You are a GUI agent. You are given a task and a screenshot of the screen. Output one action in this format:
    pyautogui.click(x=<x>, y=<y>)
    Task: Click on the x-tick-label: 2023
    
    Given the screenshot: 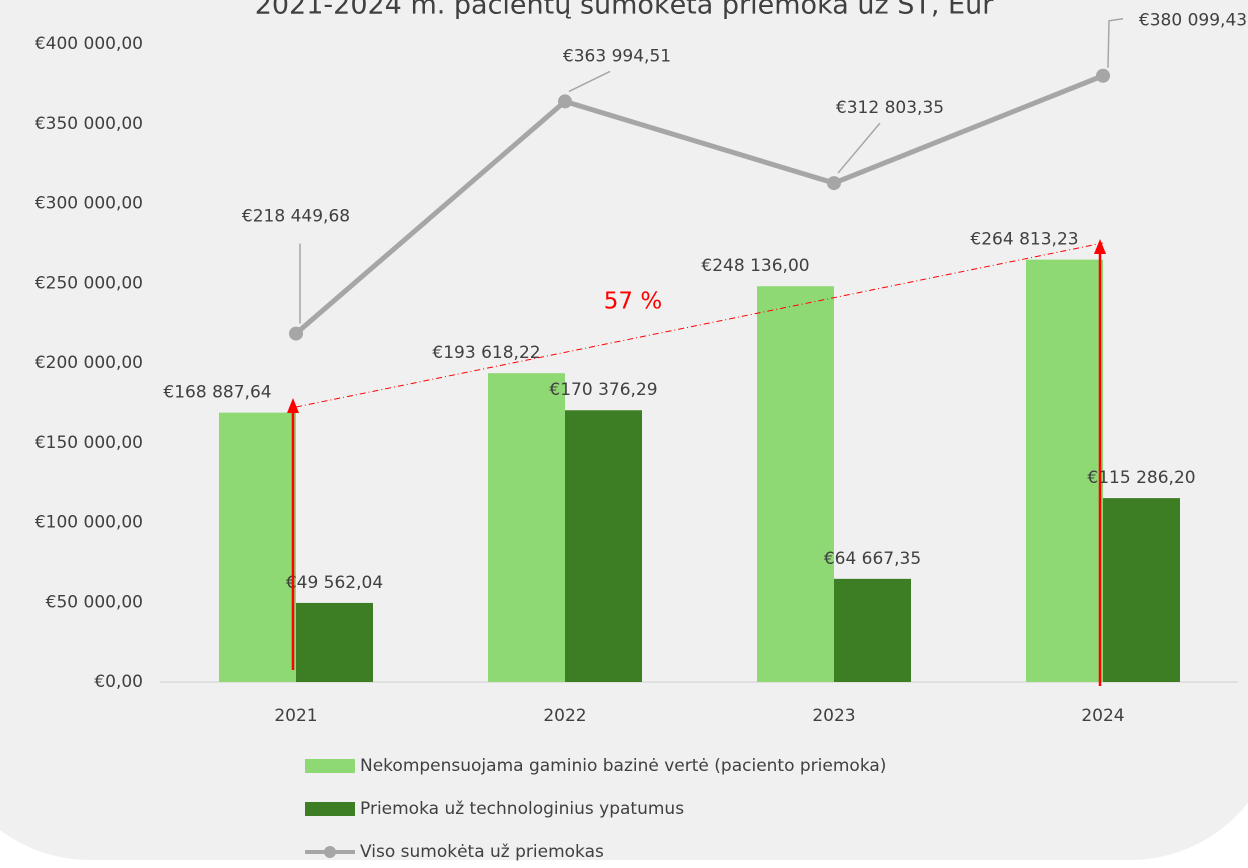 What is the action you would take?
    pyautogui.click(x=833, y=716)
    